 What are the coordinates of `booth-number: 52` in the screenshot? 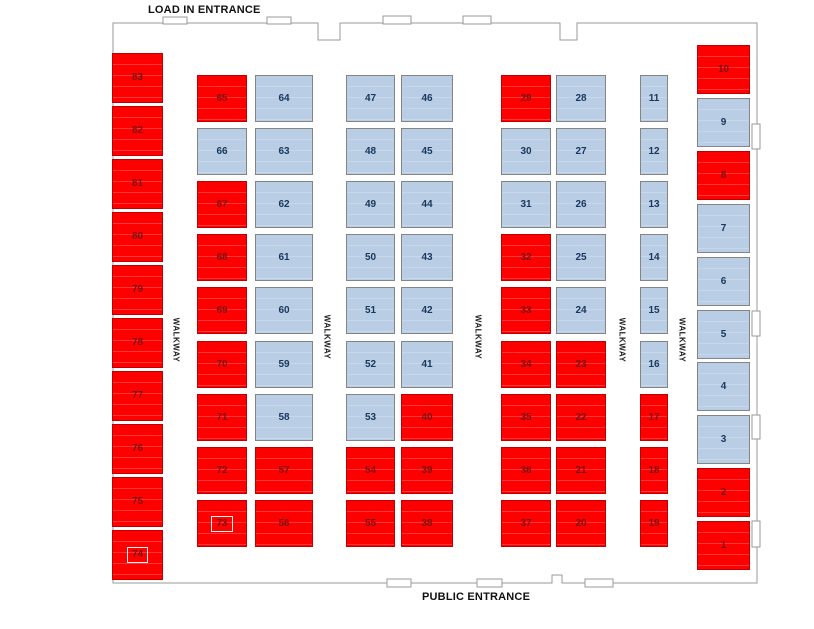 It's located at (370, 364).